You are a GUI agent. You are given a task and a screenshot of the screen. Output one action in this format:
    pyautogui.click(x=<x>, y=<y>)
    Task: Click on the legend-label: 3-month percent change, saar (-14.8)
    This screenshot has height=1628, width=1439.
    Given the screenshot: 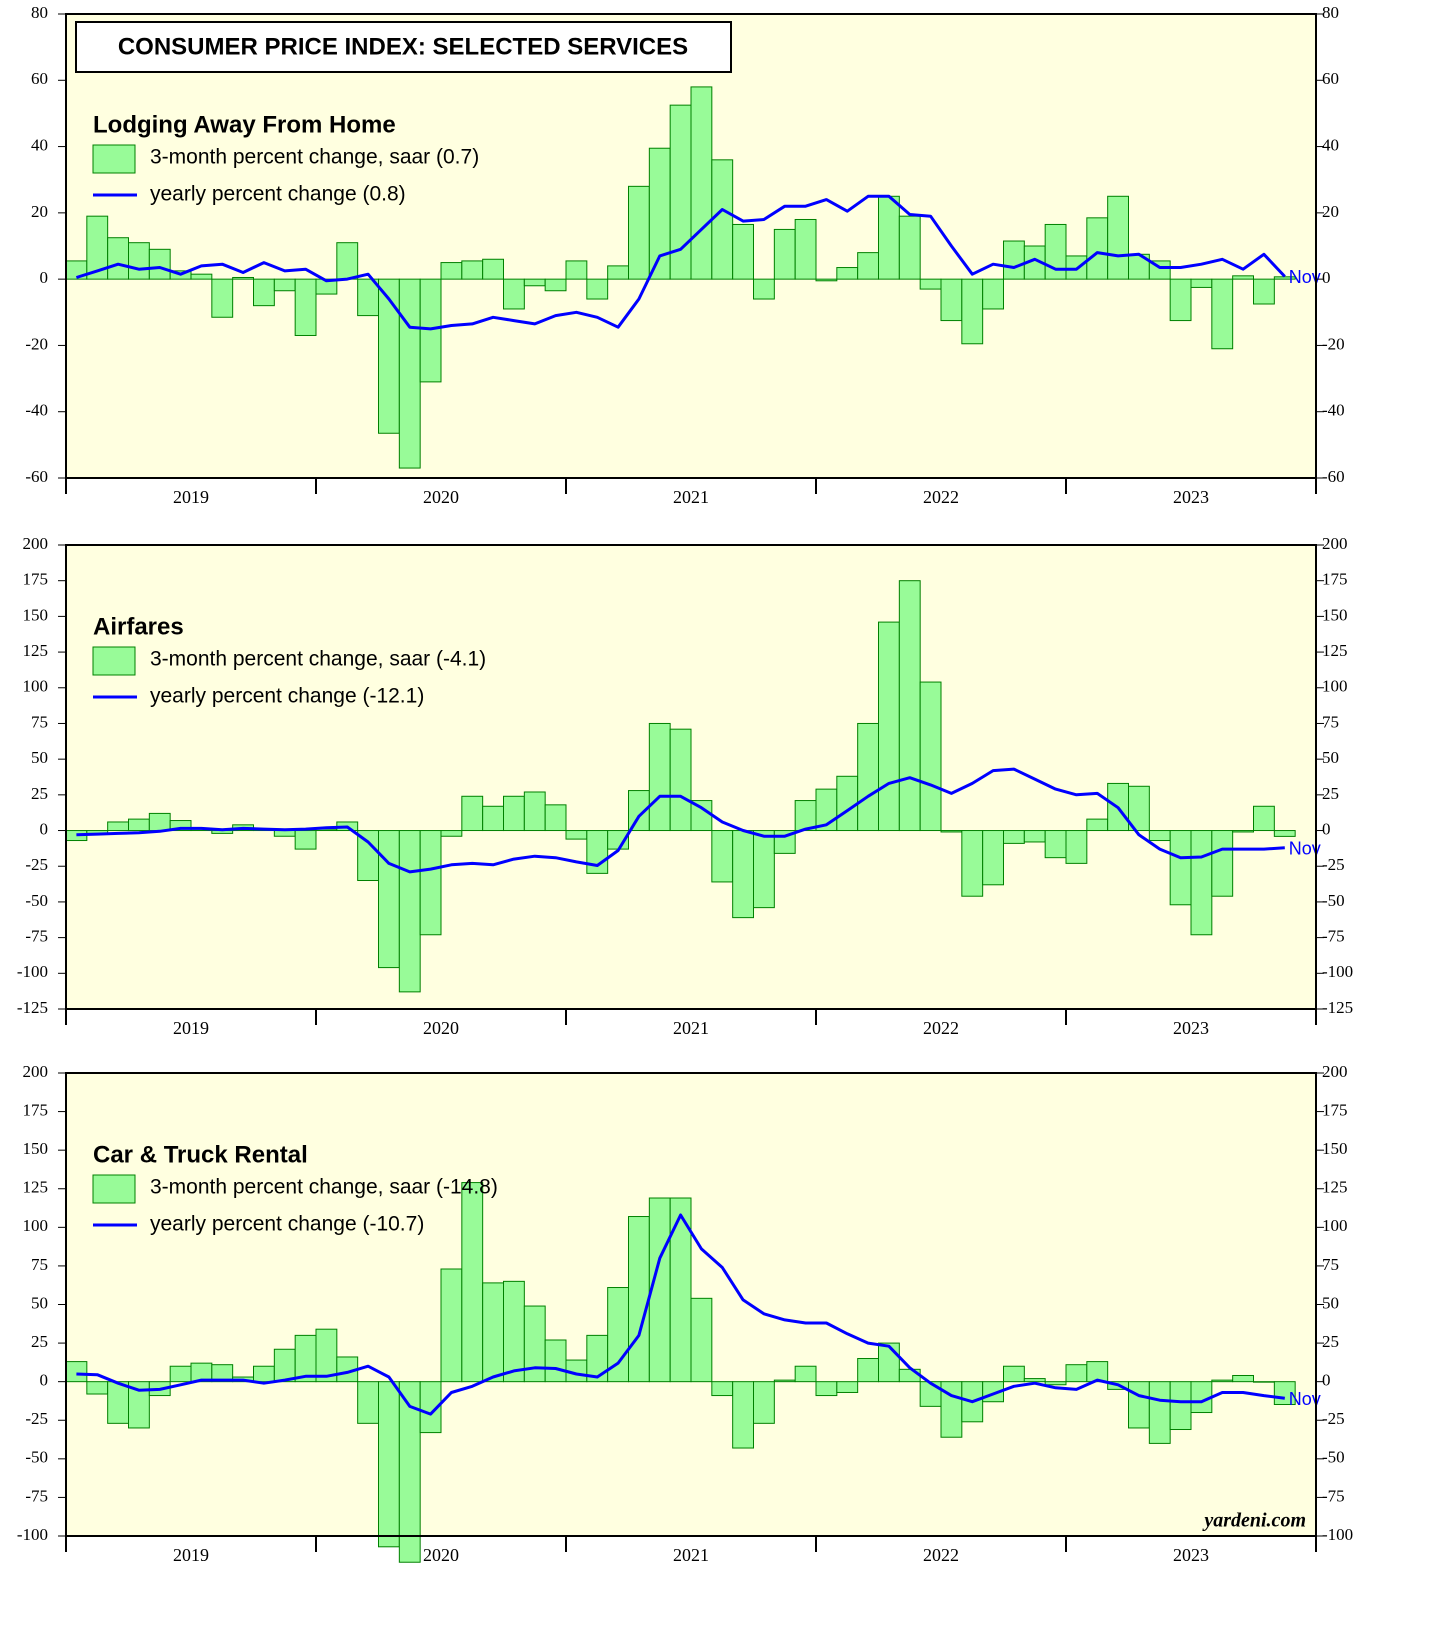 What is the action you would take?
    pyautogui.click(x=324, y=1187)
    